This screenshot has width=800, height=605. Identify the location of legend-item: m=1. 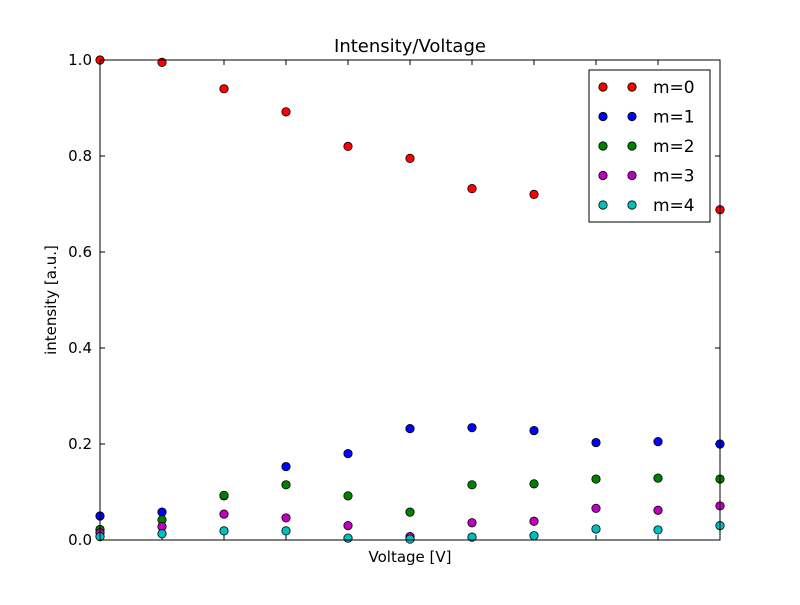
(646, 118).